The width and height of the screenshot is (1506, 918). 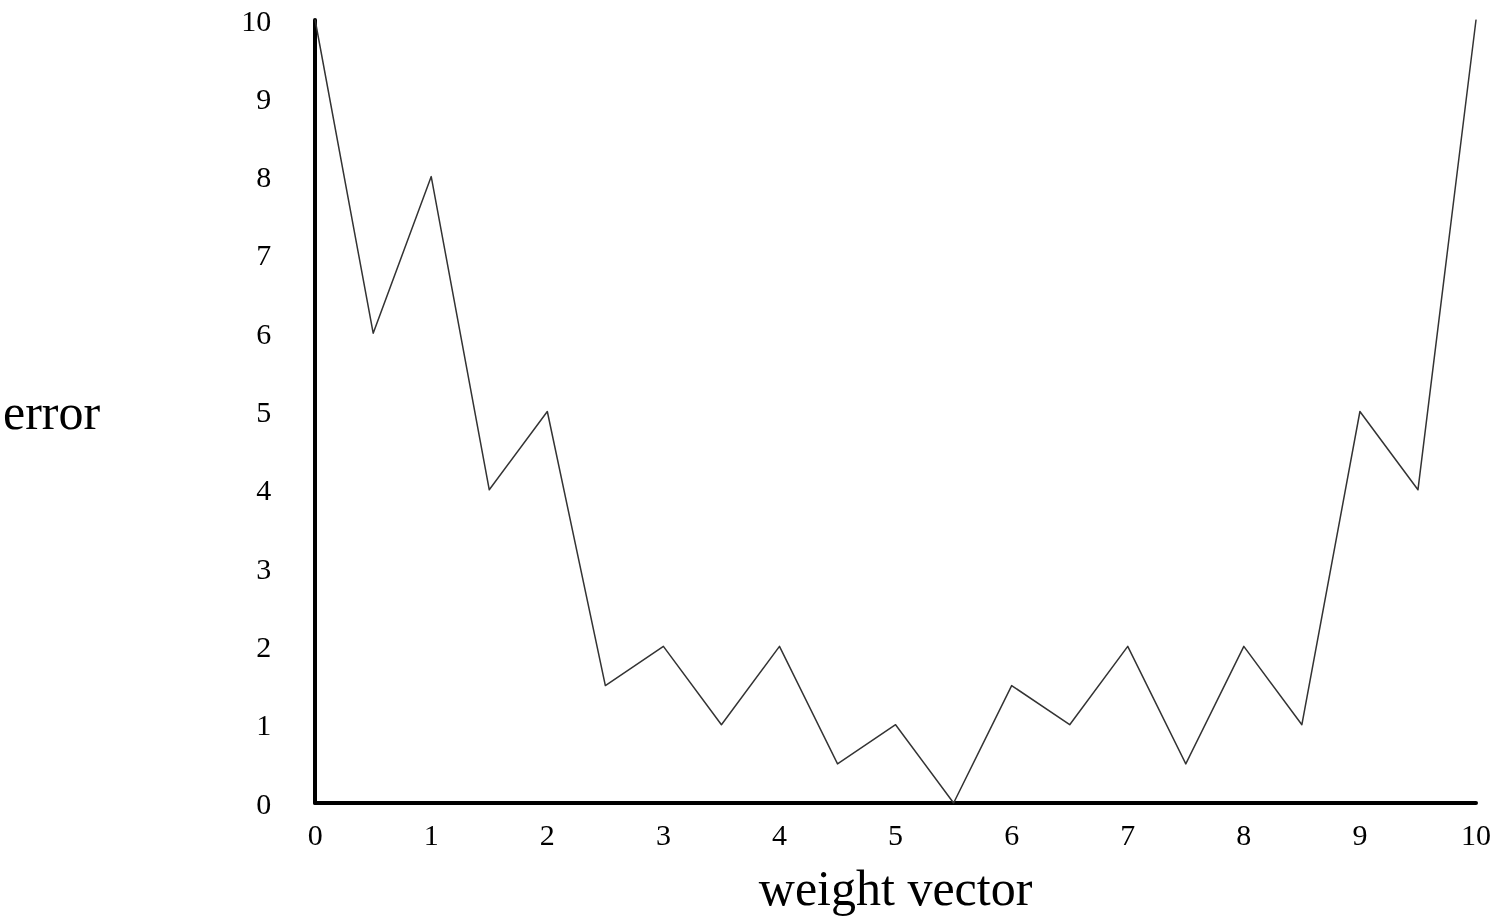 I want to click on x-tick-label: 8, so click(x=1244, y=834).